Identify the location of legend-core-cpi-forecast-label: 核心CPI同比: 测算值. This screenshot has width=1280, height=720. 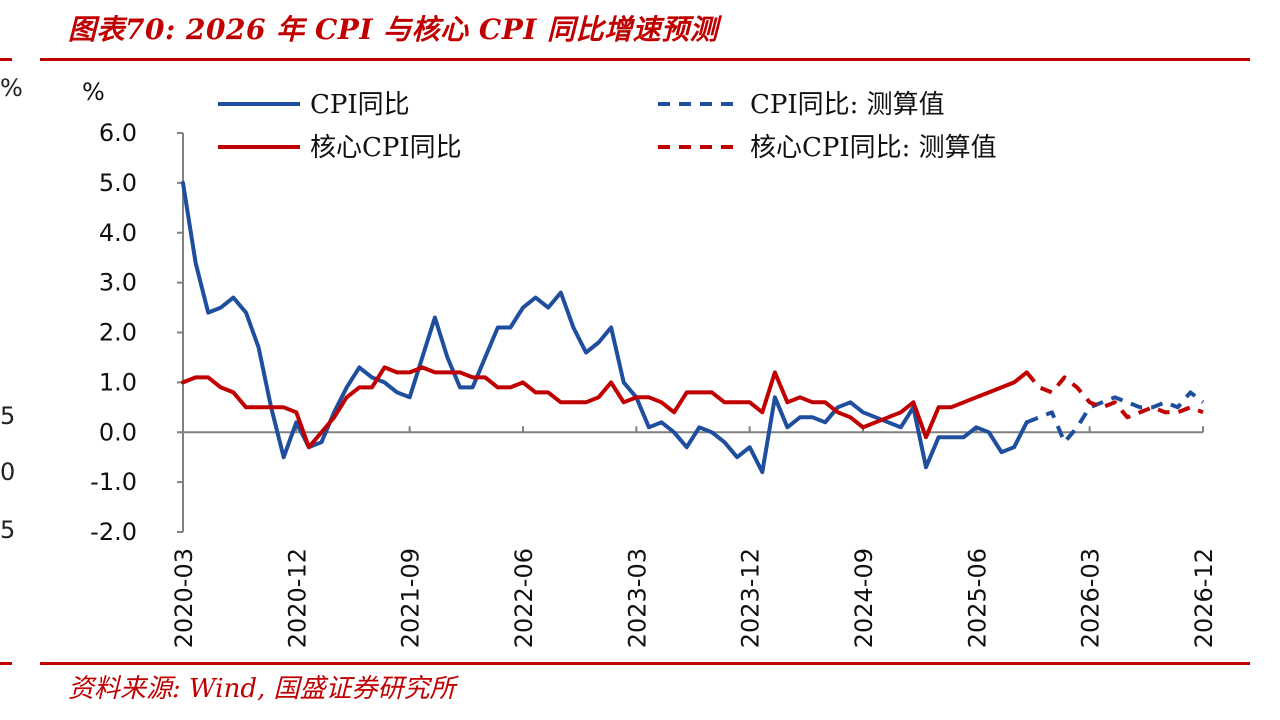
(873, 148).